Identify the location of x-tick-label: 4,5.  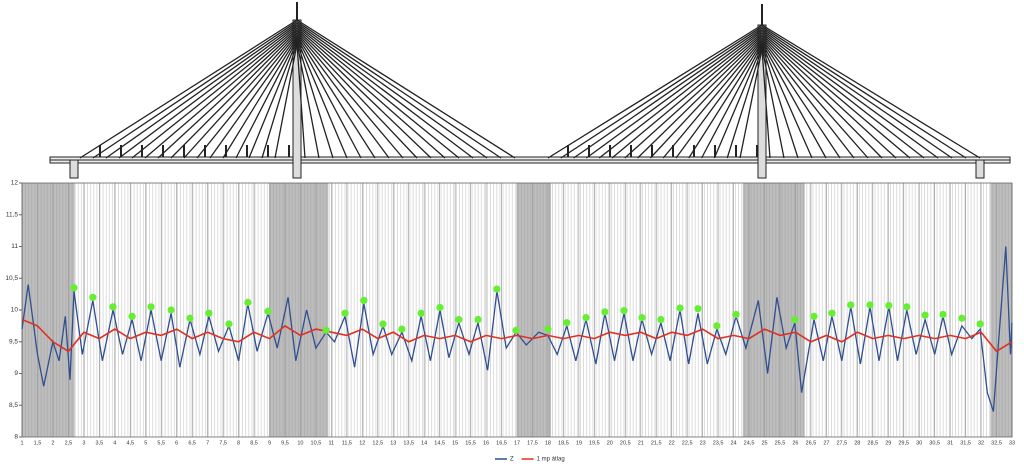
(130, 443).